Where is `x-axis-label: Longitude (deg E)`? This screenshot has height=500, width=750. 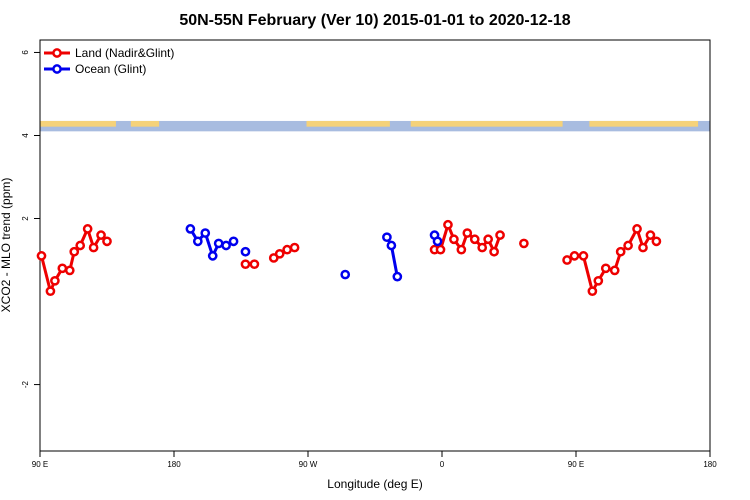
x-axis-label: Longitude (deg E) is located at coordinates (374, 484).